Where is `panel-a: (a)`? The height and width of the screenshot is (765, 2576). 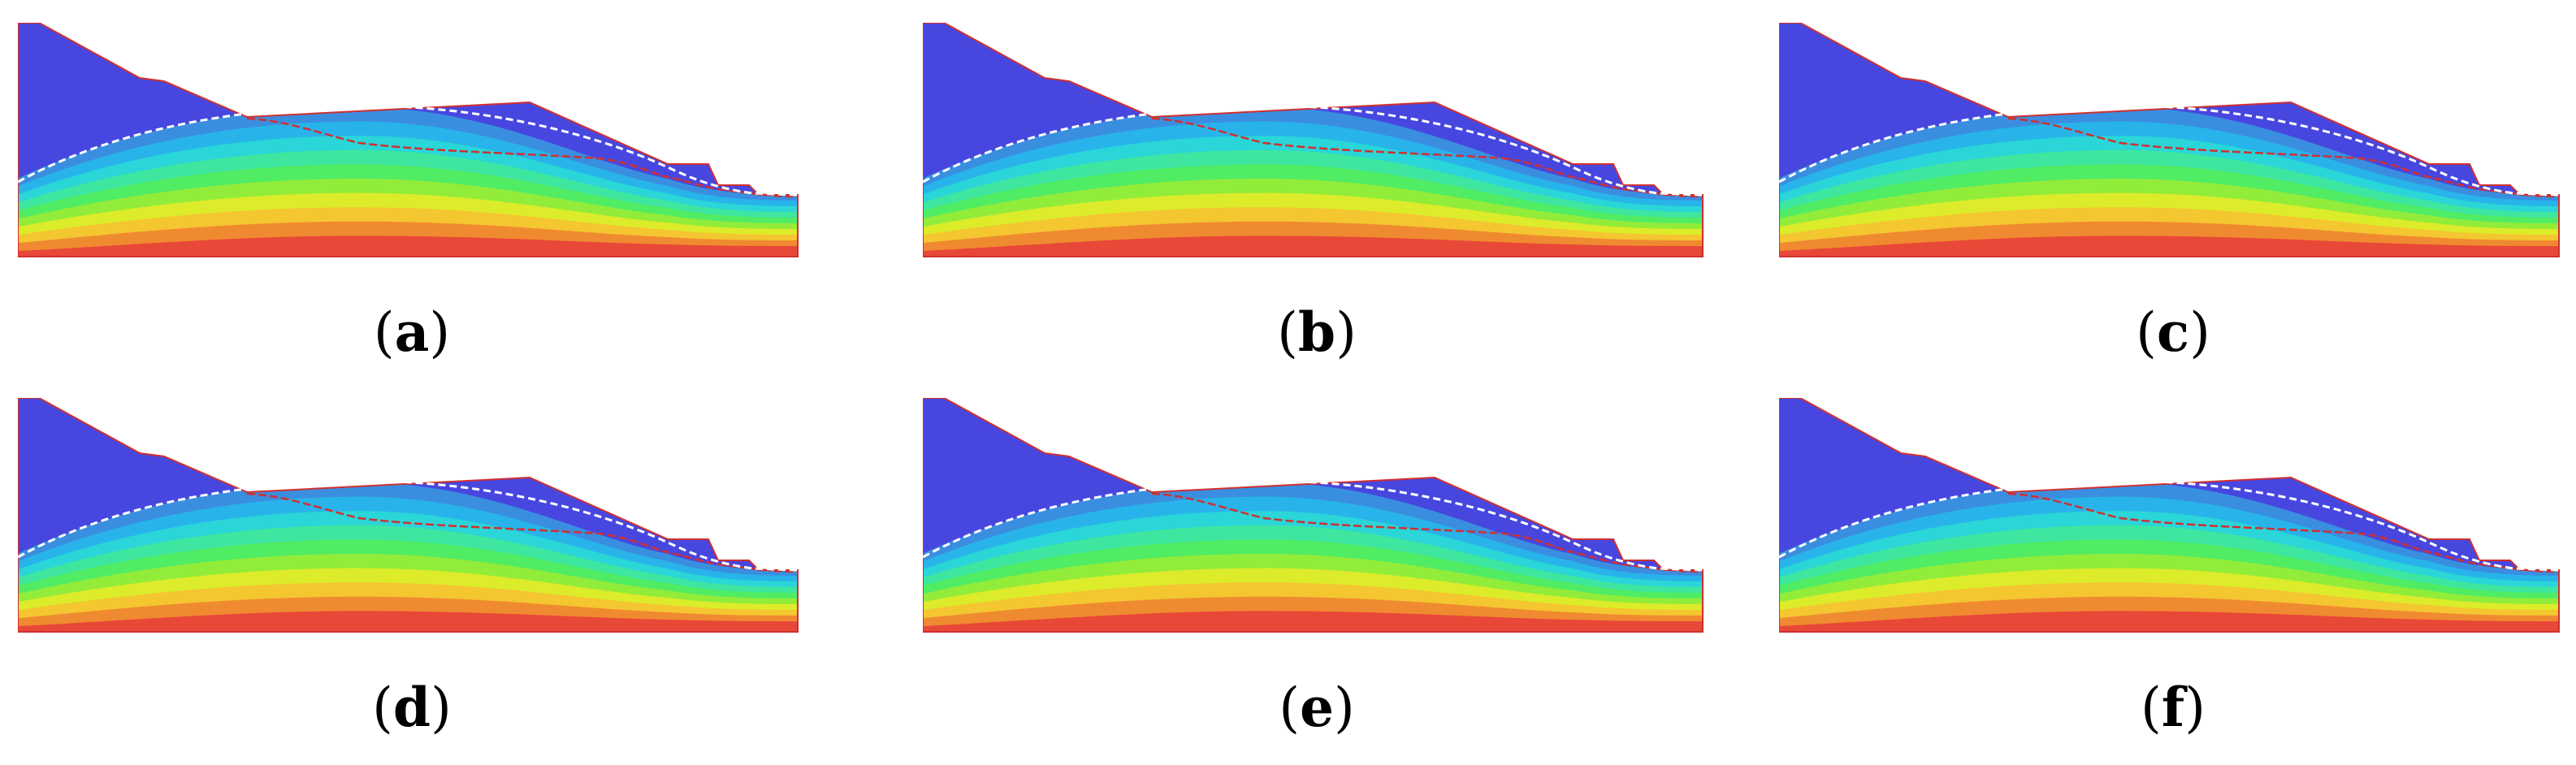
panel-a: (a) is located at coordinates (412, 191).